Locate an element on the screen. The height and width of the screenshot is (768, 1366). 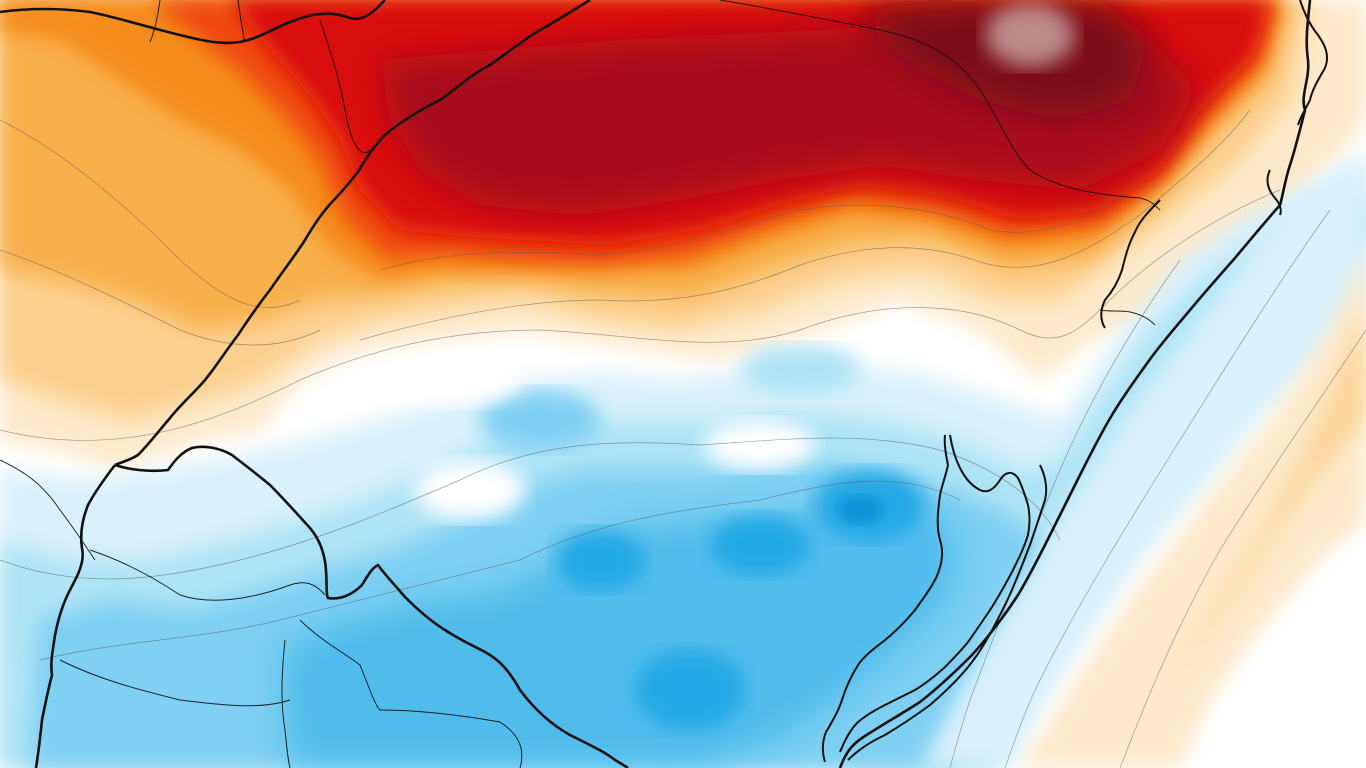
border-thin-east-coast is located at coordinates (1127, 317).